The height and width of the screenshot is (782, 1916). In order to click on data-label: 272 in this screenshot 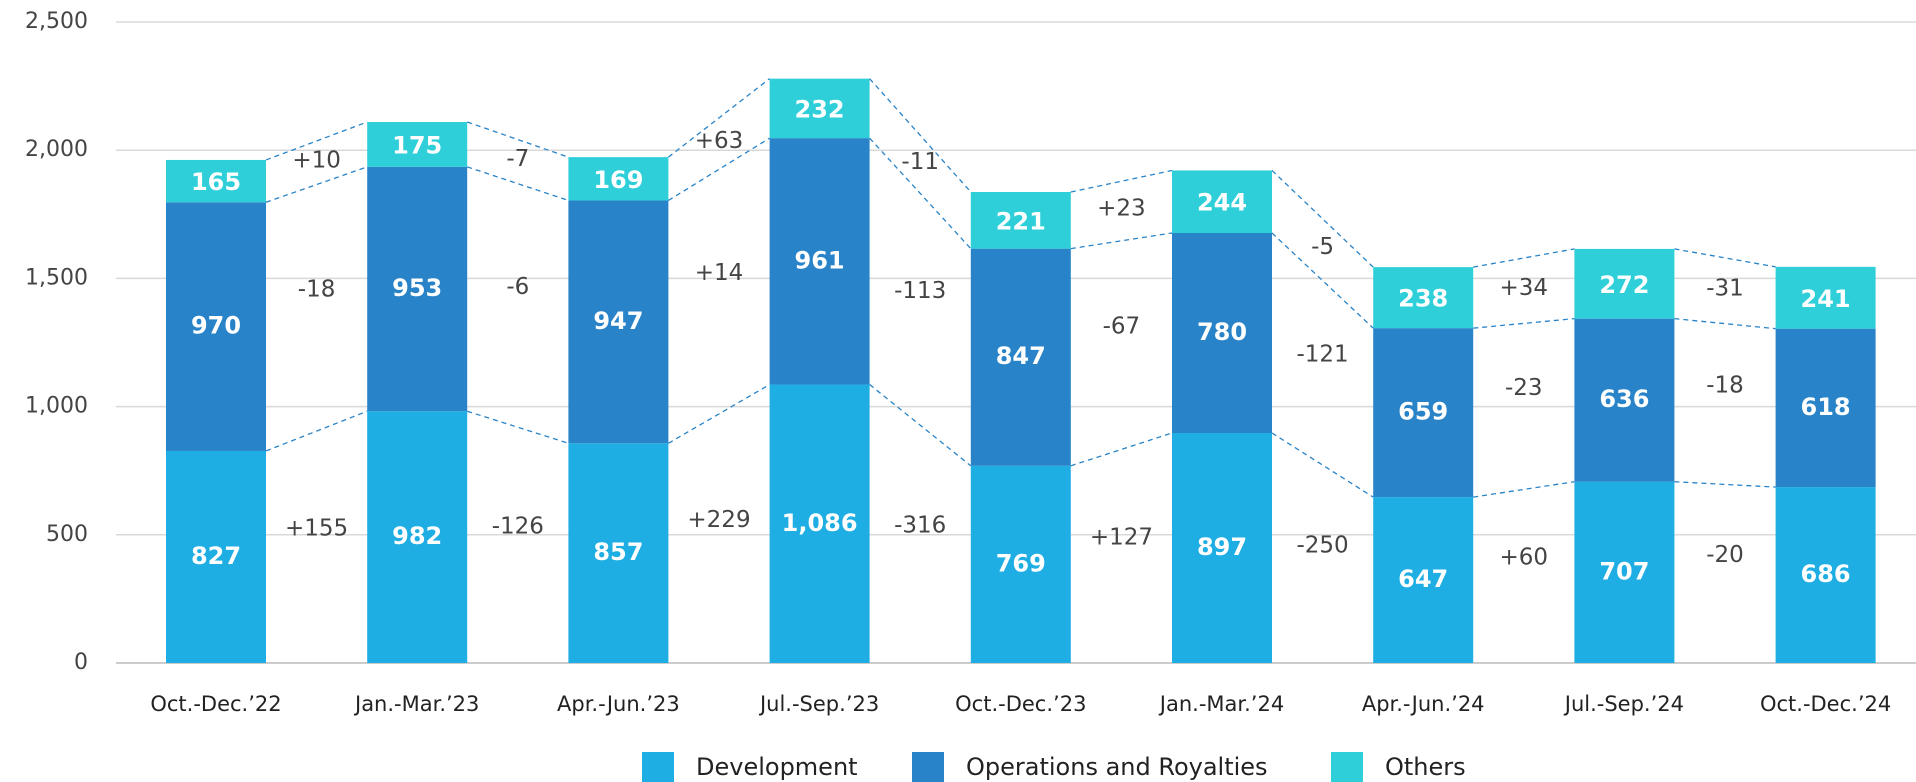, I will do `click(1624, 285)`.